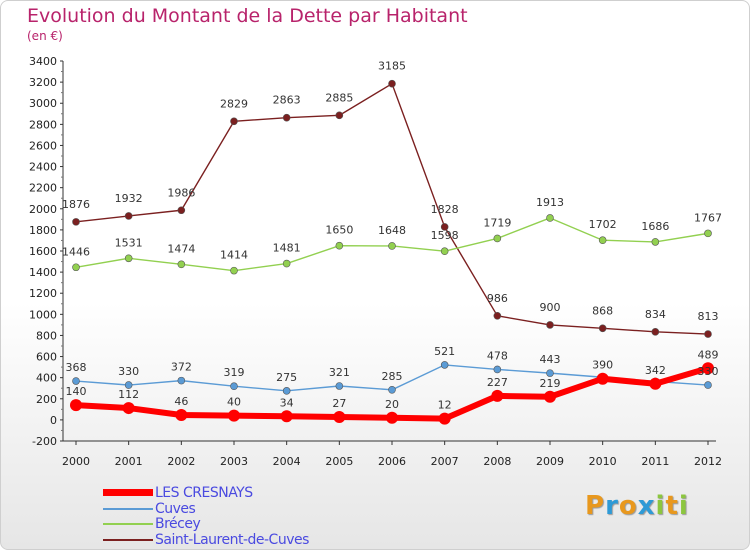 The width and height of the screenshot is (750, 550). Describe the element at coordinates (129, 461) in the screenshot. I see `x-tick-label: 2001` at that location.